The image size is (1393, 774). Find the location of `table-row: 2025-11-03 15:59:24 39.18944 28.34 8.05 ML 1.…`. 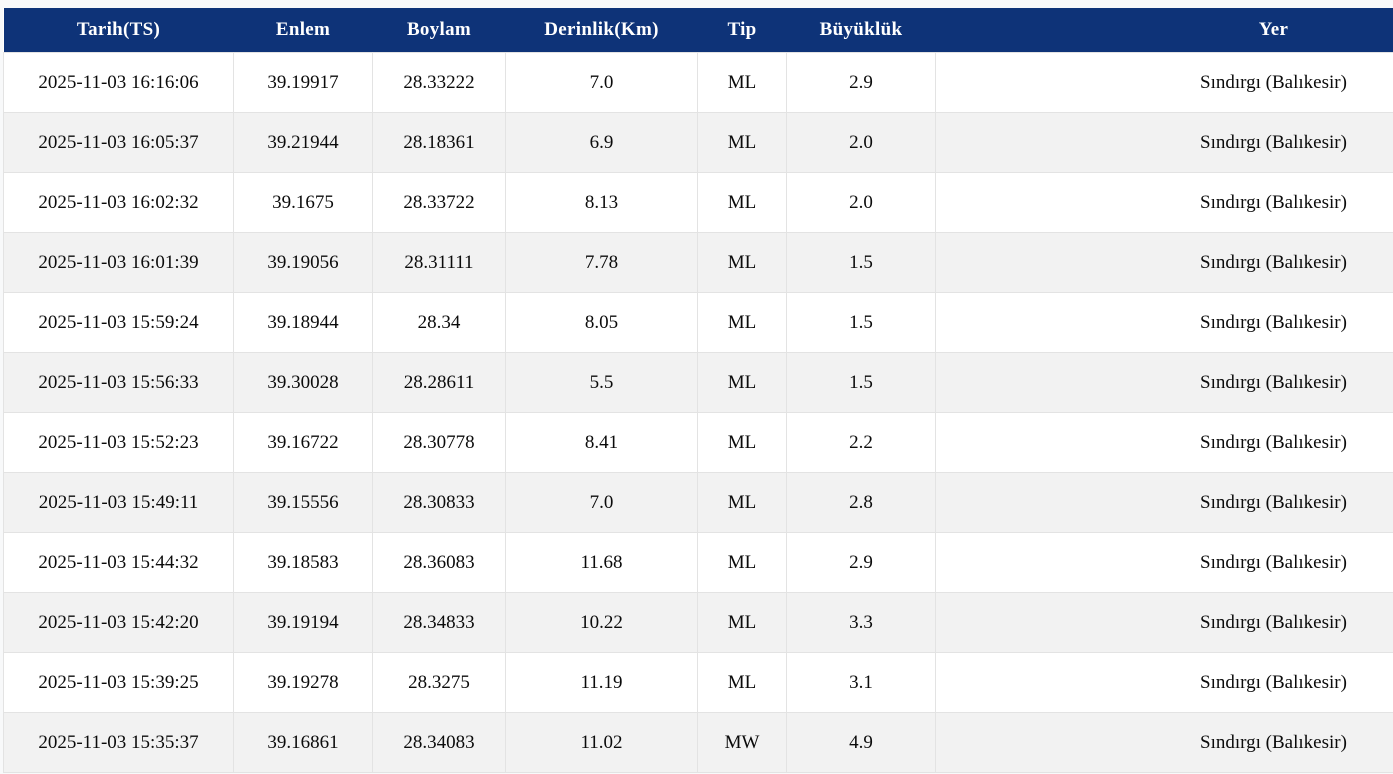

table-row: 2025-11-03 15:59:24 39.18944 28.34 8.05 ML 1.… is located at coordinates (698, 322).